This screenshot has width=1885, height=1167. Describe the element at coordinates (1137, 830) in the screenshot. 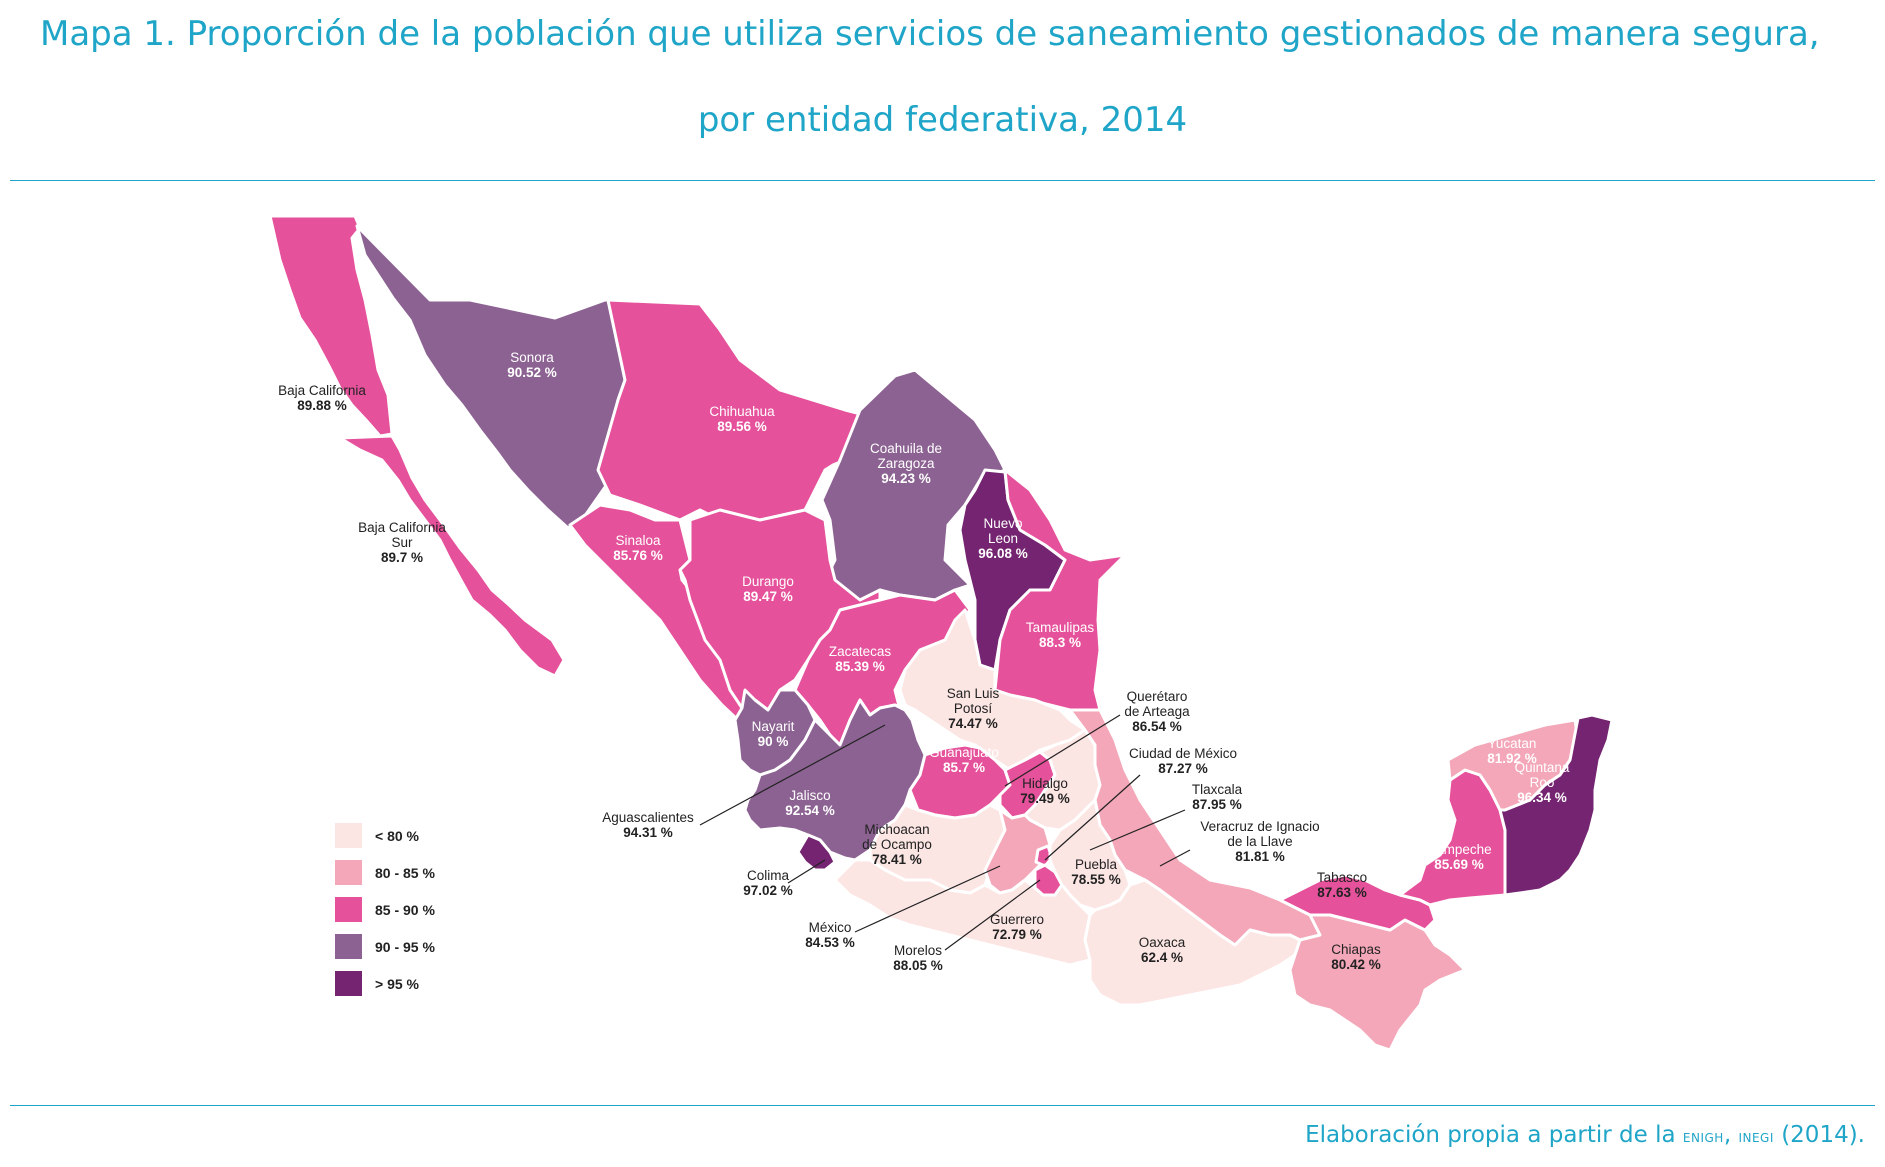

I see `leader-tlaxcala` at that location.